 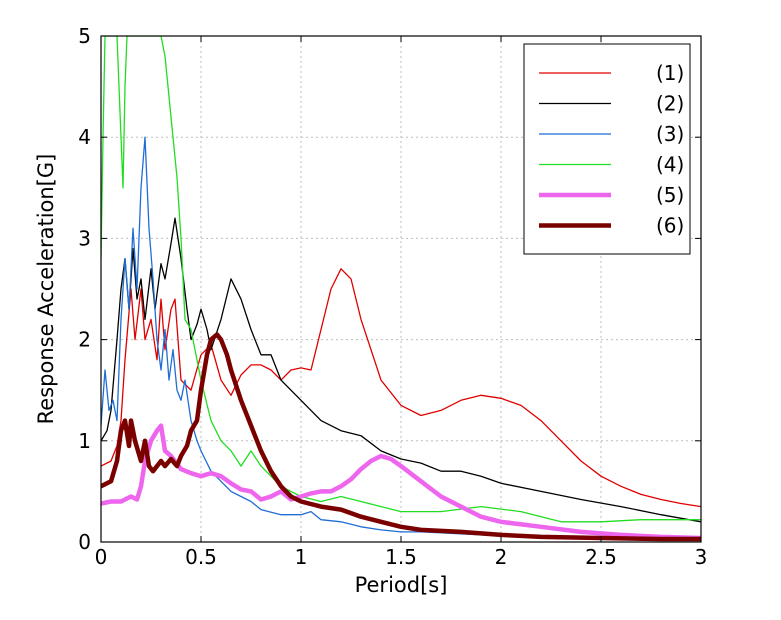 What do you see at coordinates (601, 557) in the screenshot?
I see `x-tick-label: 2.5` at bounding box center [601, 557].